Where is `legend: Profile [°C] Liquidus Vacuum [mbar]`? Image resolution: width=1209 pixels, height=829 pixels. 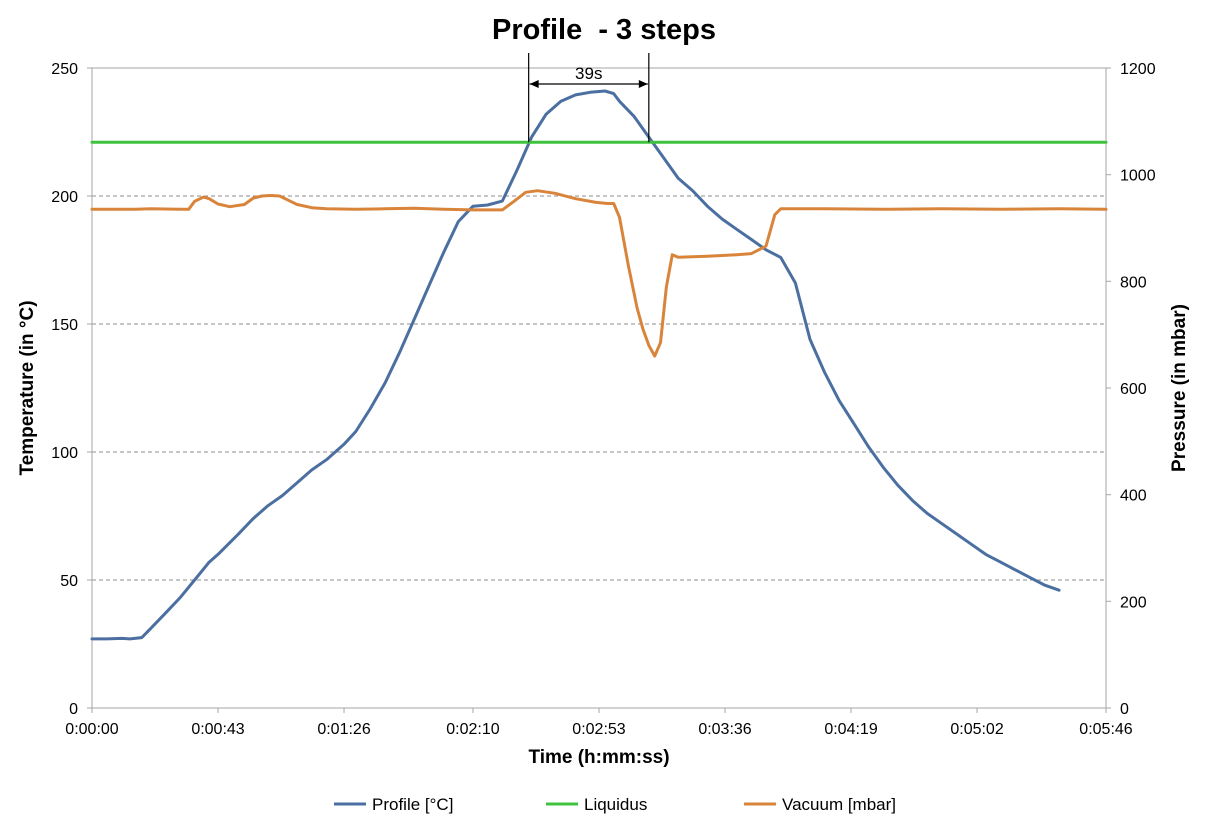 legend: Profile [°C] Liquidus Vacuum [mbar] is located at coordinates (615, 804).